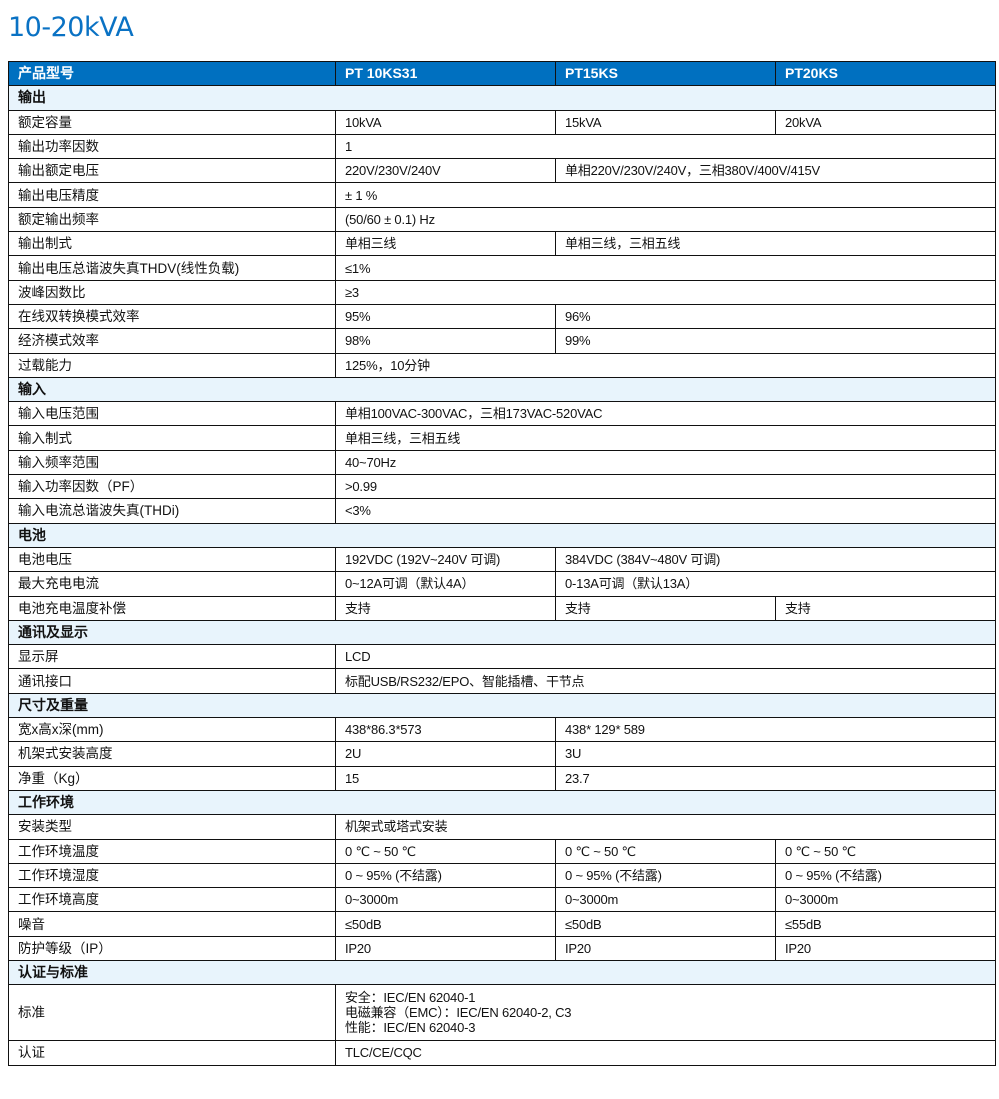 The width and height of the screenshot is (999, 1099). I want to click on table-row: 额定容量 10kVA 15kVA 20kVA, so click(502, 122).